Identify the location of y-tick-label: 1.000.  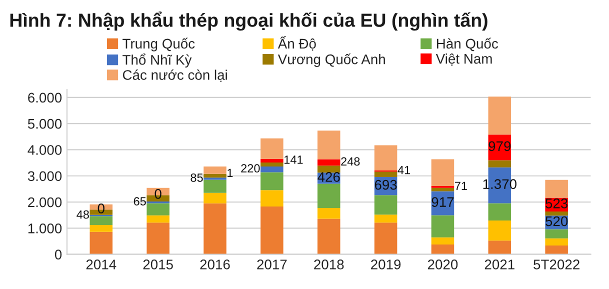
(45, 229).